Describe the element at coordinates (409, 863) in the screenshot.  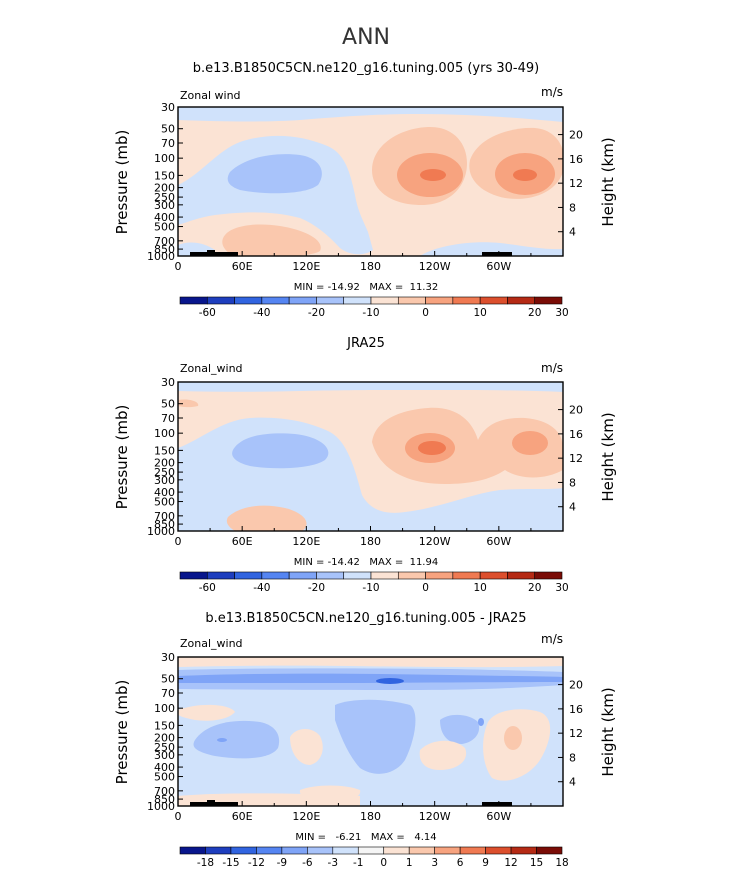
I see `colorbar-label: 1` at that location.